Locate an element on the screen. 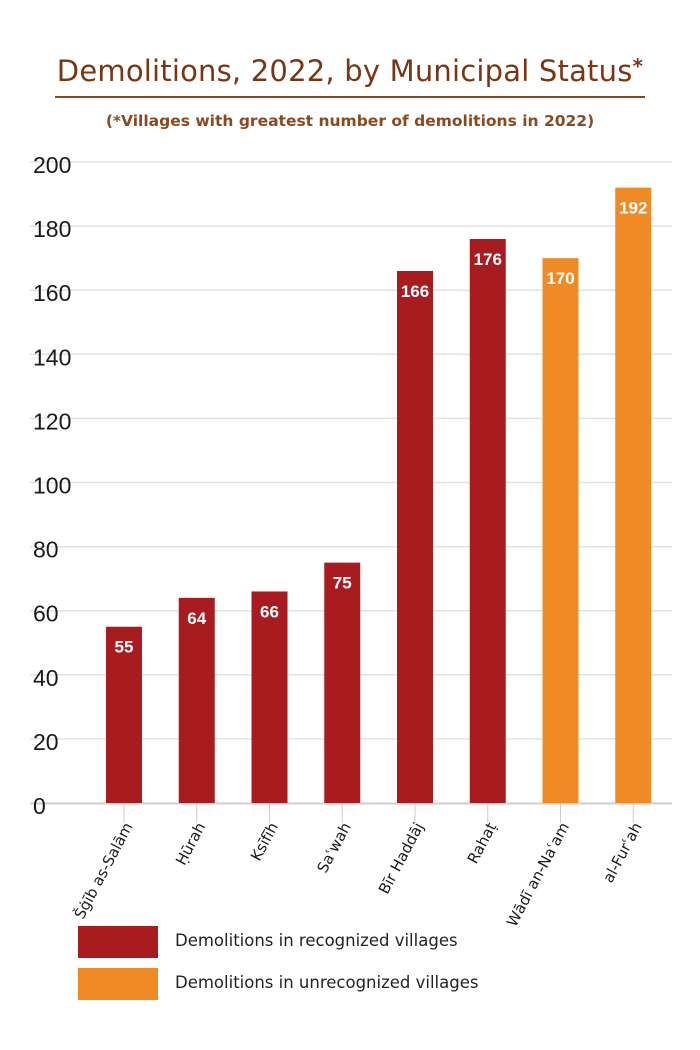 The height and width of the screenshot is (1050, 700). bar-value-label-1: 64 is located at coordinates (196, 618).